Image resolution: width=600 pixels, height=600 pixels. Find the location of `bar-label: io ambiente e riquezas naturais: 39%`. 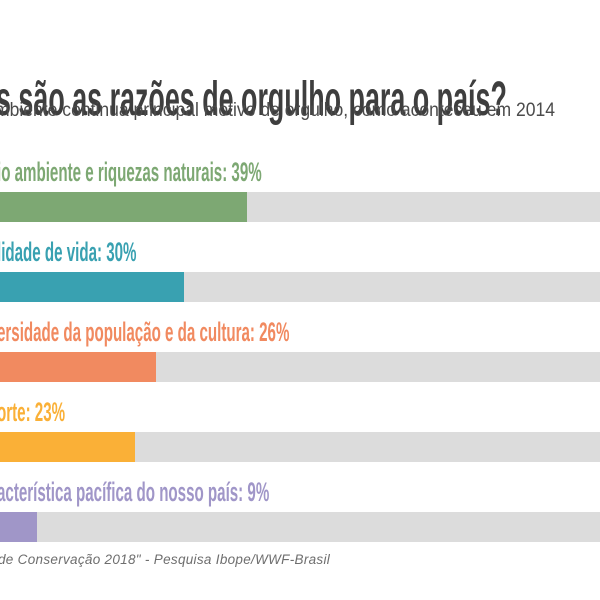

bar-label: io ambiente e riquezas naturais: 39% is located at coordinates (131, 172).